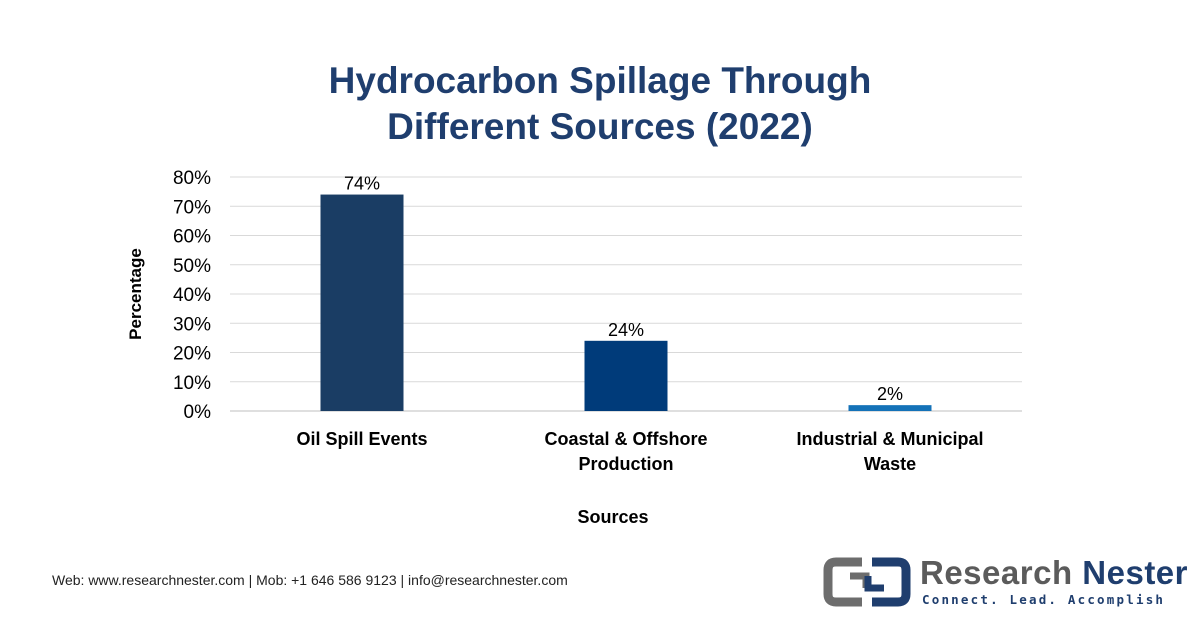 The height and width of the screenshot is (628, 1200). What do you see at coordinates (890, 394) in the screenshot?
I see `data-label: 2%` at bounding box center [890, 394].